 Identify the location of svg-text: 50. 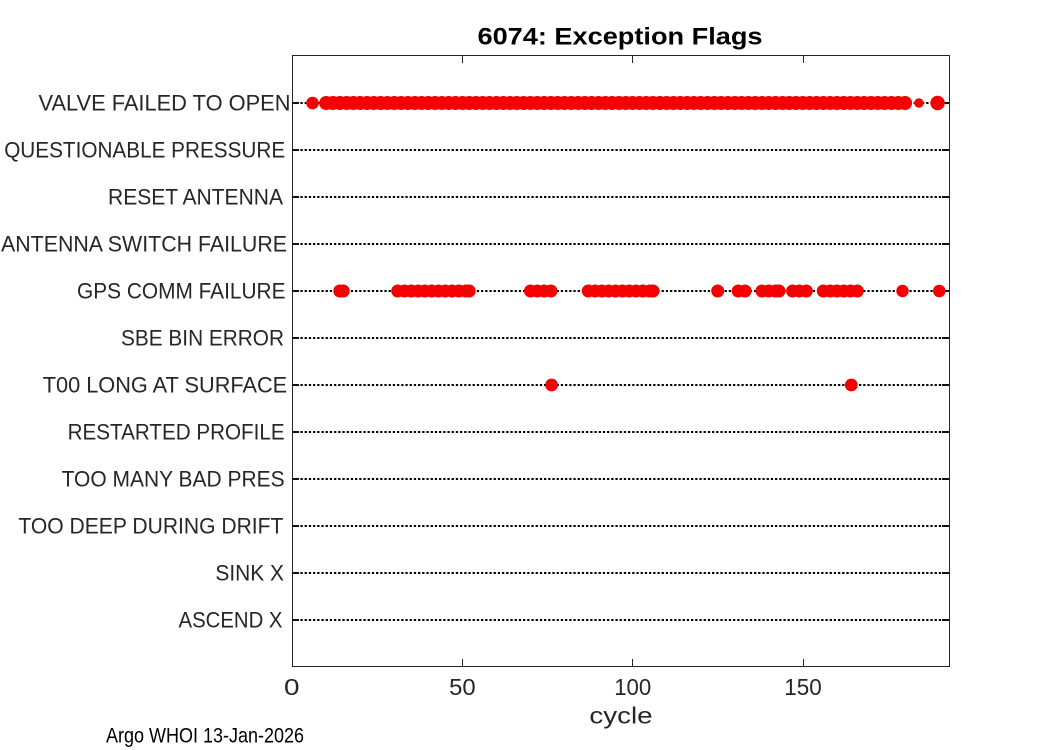
(462, 687).